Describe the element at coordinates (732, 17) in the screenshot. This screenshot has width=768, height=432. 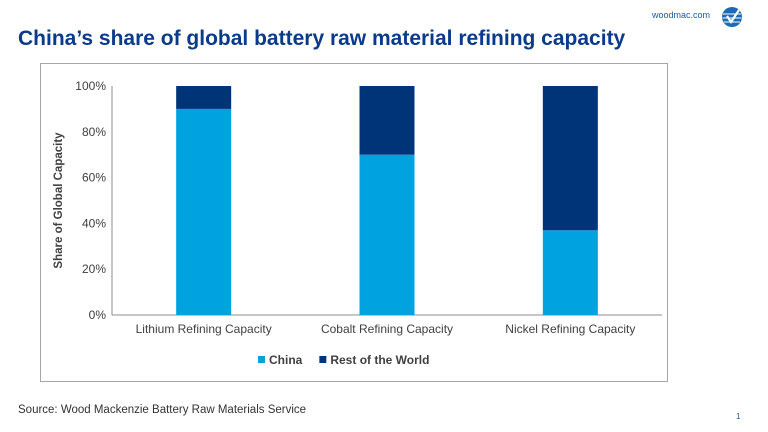
I see `wood-mackenzie-globe-check-icon` at that location.